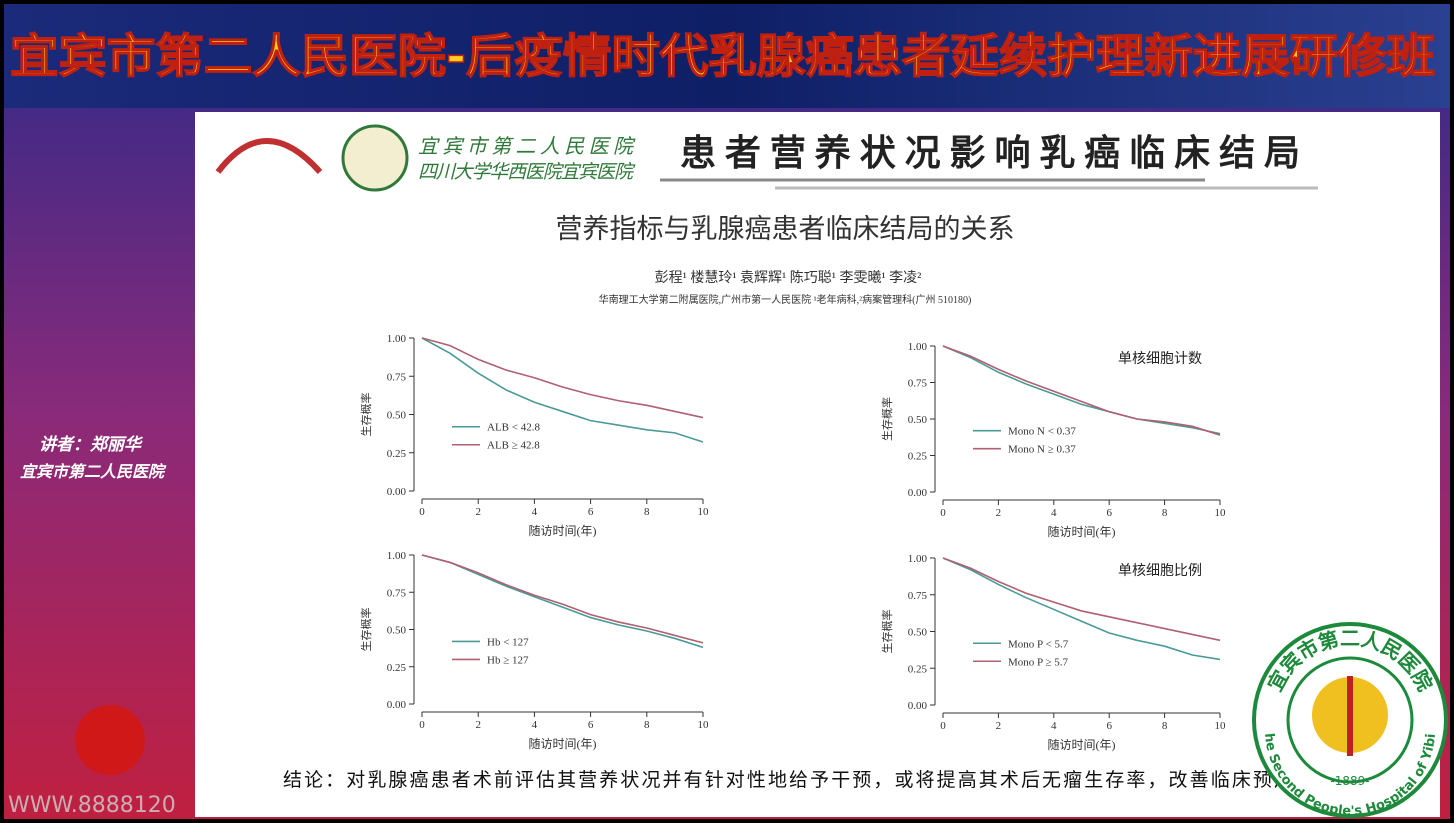 The height and width of the screenshot is (823, 1454). I want to click on legend-label: Hb ≥ 127, so click(508, 660).